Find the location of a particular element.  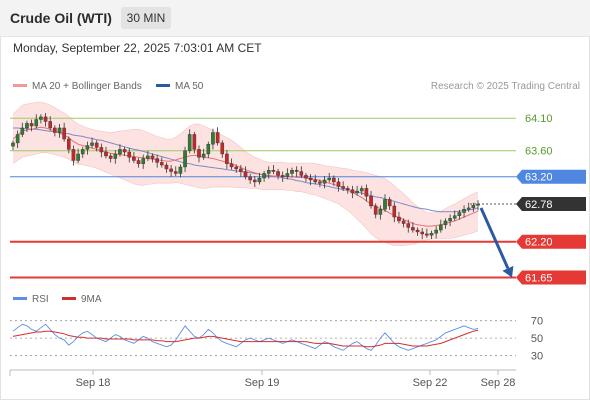

rsi-legend-swatch is located at coordinates (20, 298).